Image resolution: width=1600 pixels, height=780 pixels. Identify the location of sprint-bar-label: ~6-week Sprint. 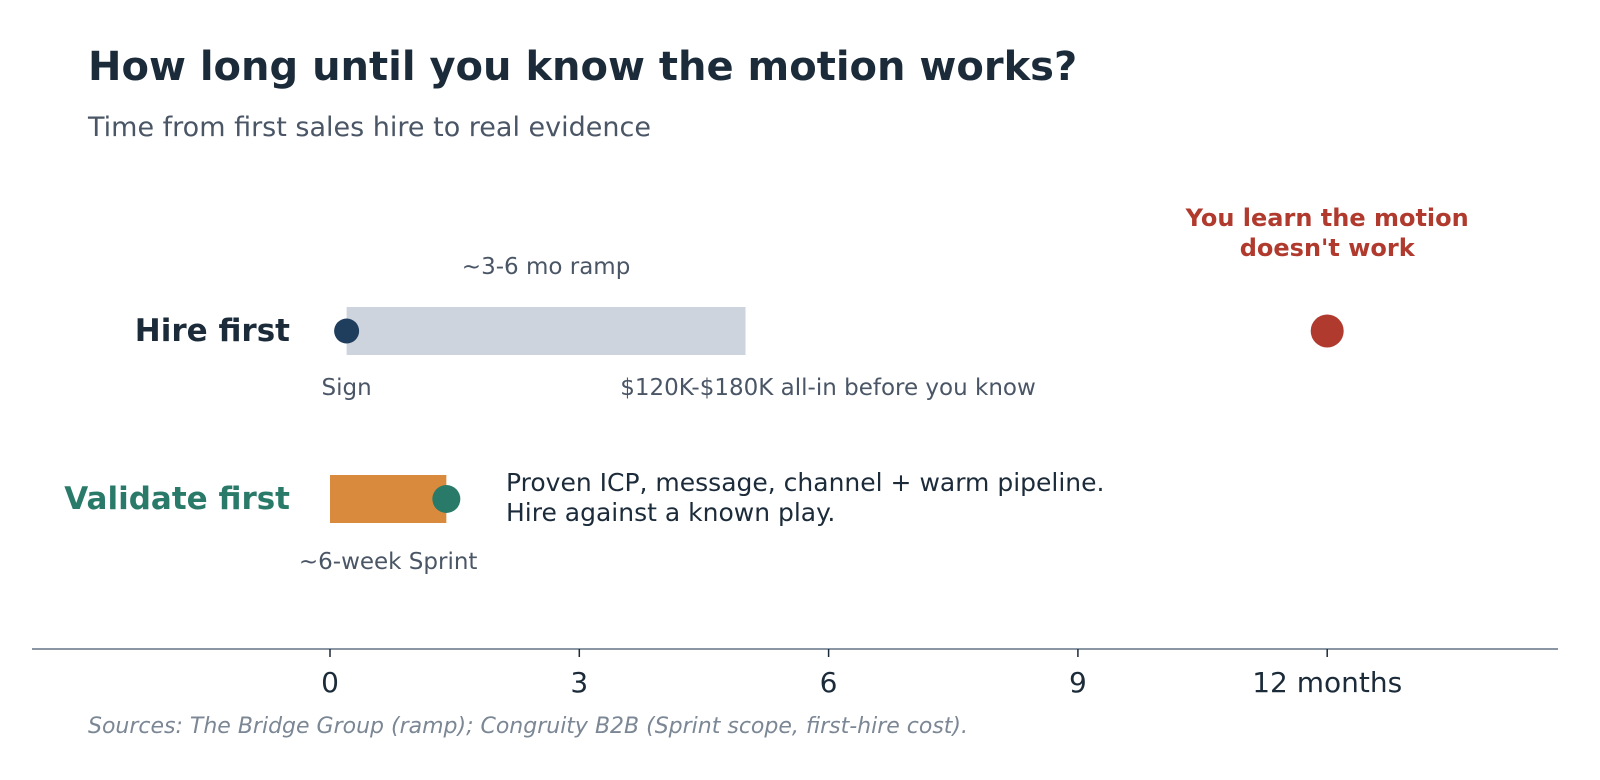
(388, 562).